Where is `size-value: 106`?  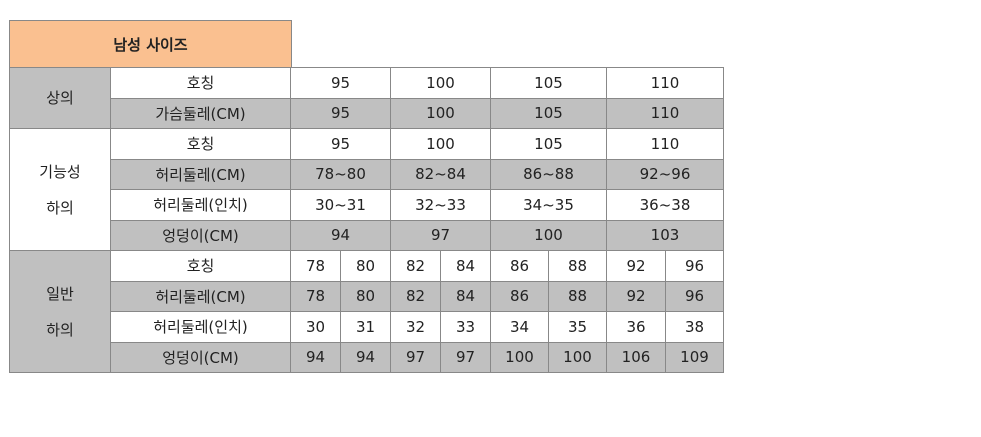 size-value: 106 is located at coordinates (636, 357).